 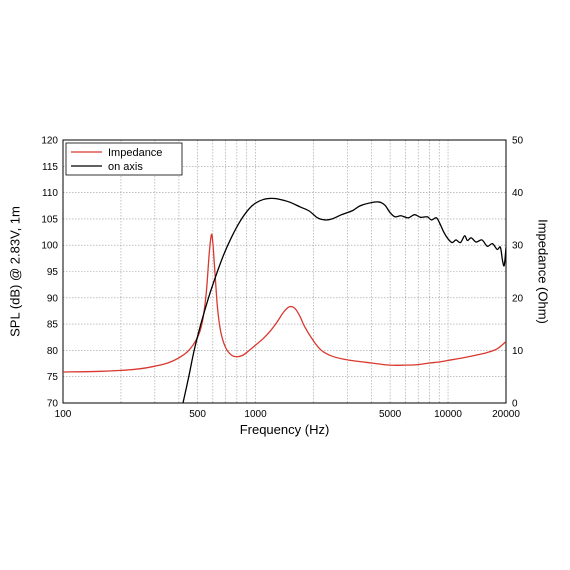 I want to click on y-right-tick-label: 50, so click(x=518, y=141).